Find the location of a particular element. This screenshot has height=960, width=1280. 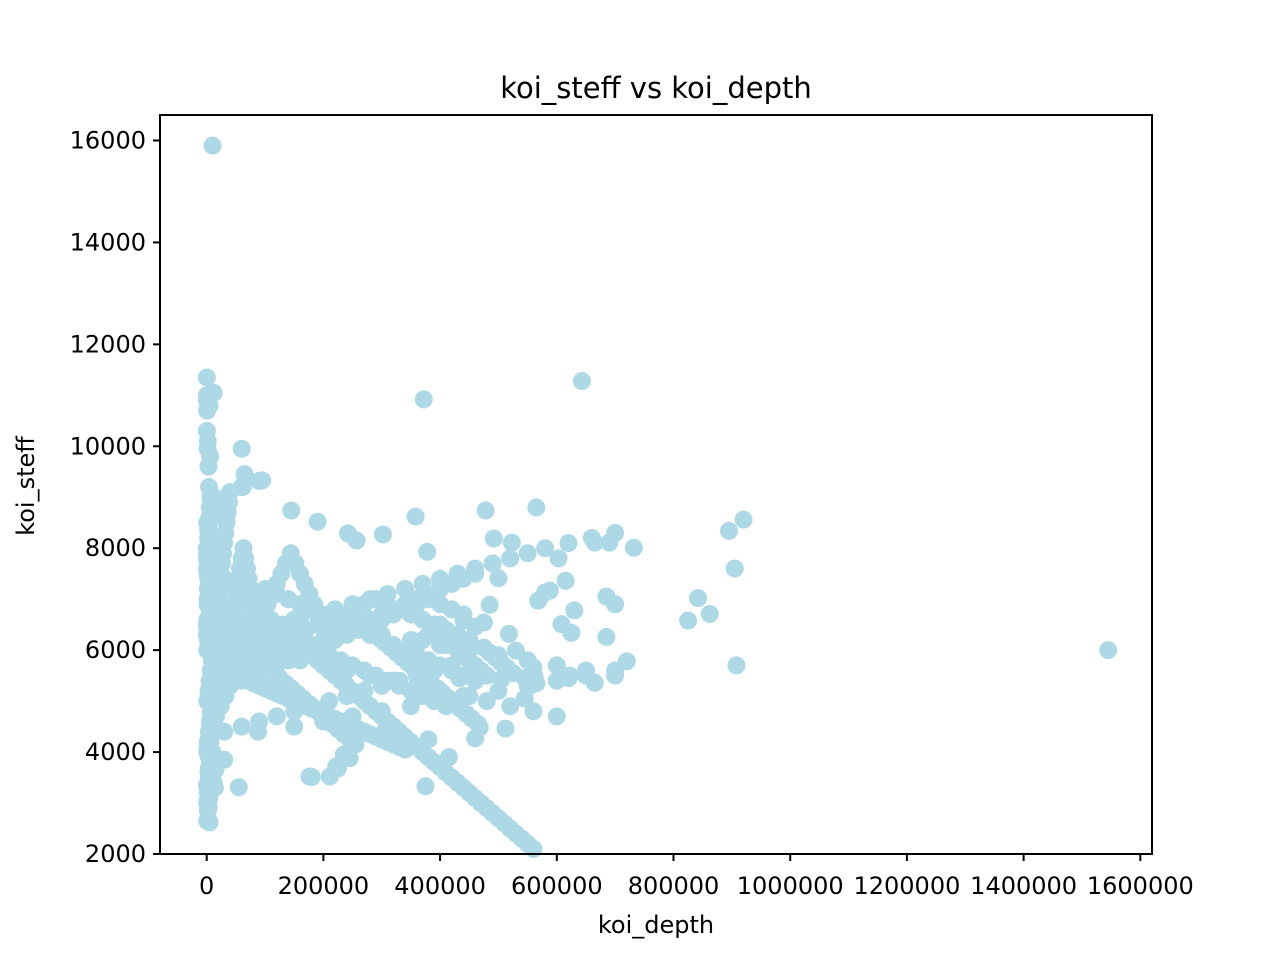

y-tick-label: 6000 is located at coordinates (115, 650).